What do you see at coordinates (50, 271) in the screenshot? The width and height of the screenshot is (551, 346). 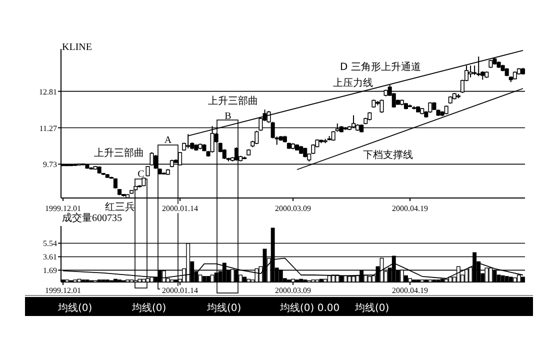 I see `y-tick-label: 1.69` at bounding box center [50, 271].